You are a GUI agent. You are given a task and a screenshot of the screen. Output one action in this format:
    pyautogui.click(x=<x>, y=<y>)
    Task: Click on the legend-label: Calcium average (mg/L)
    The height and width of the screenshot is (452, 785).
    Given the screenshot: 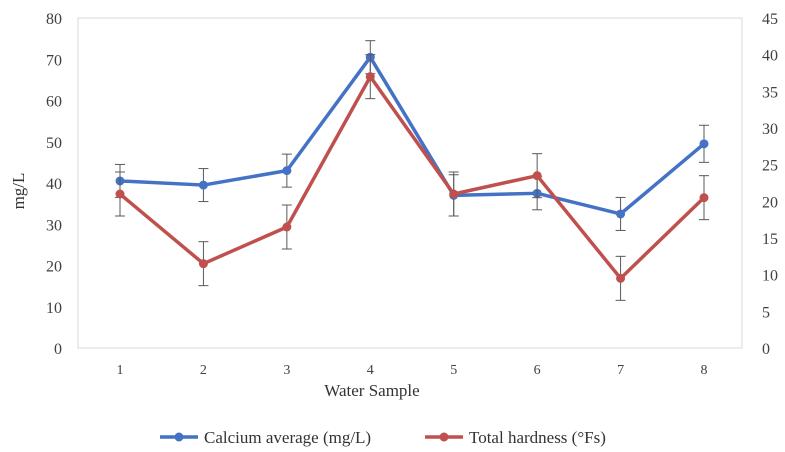 What is the action you would take?
    pyautogui.click(x=287, y=437)
    